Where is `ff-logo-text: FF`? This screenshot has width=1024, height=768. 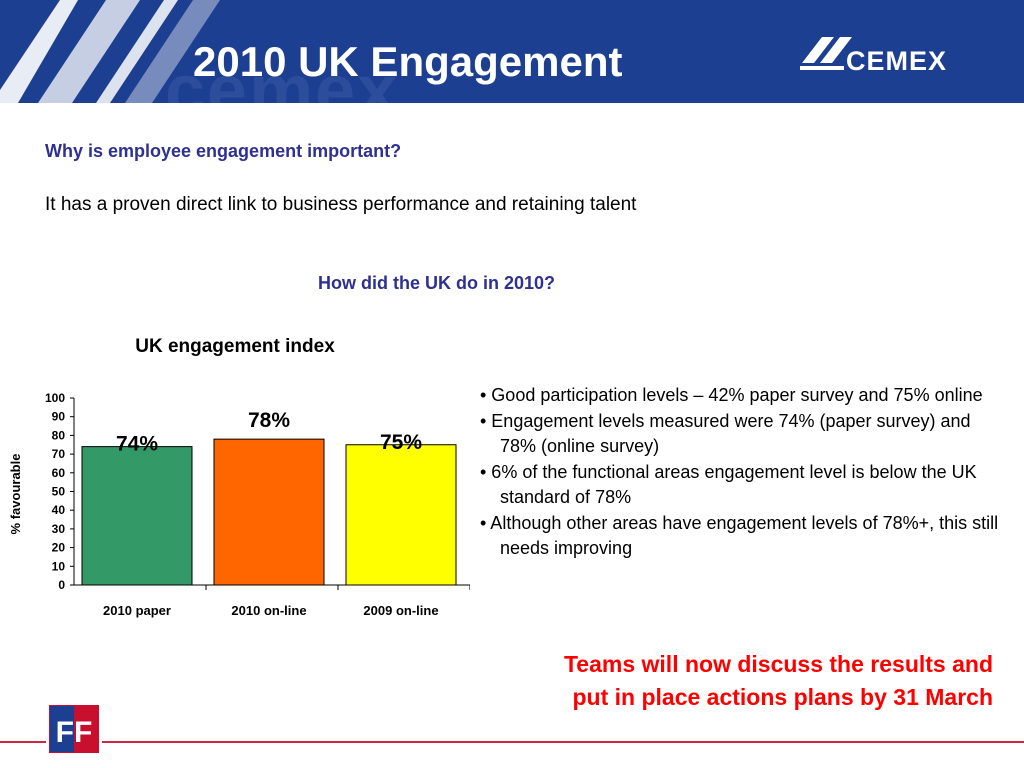
ff-logo-text: FF is located at coordinates (74, 732).